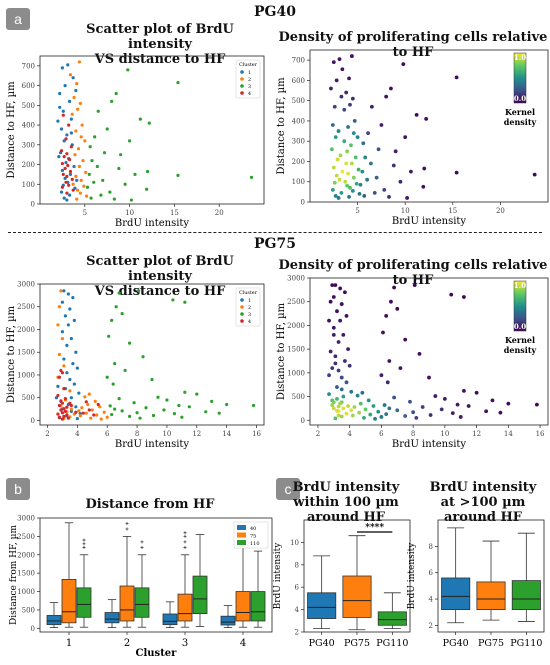 The image size is (550, 665). Describe the element at coordinates (129, 213) in the screenshot. I see `x-tick-label: 10` at that location.